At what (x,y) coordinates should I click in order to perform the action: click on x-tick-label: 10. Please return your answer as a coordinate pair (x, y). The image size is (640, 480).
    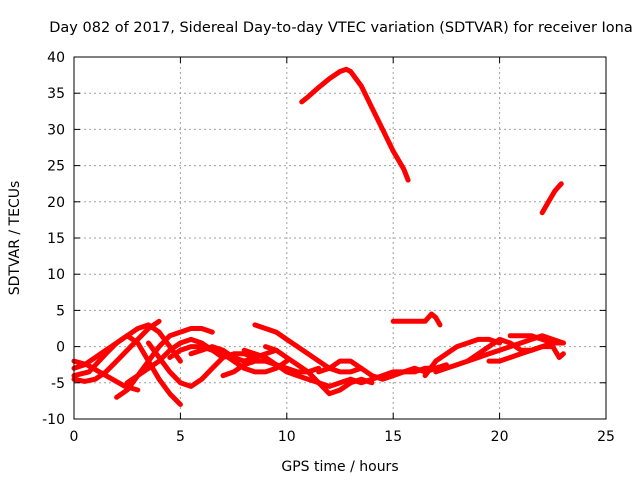
    Looking at the image, I should click on (287, 437).